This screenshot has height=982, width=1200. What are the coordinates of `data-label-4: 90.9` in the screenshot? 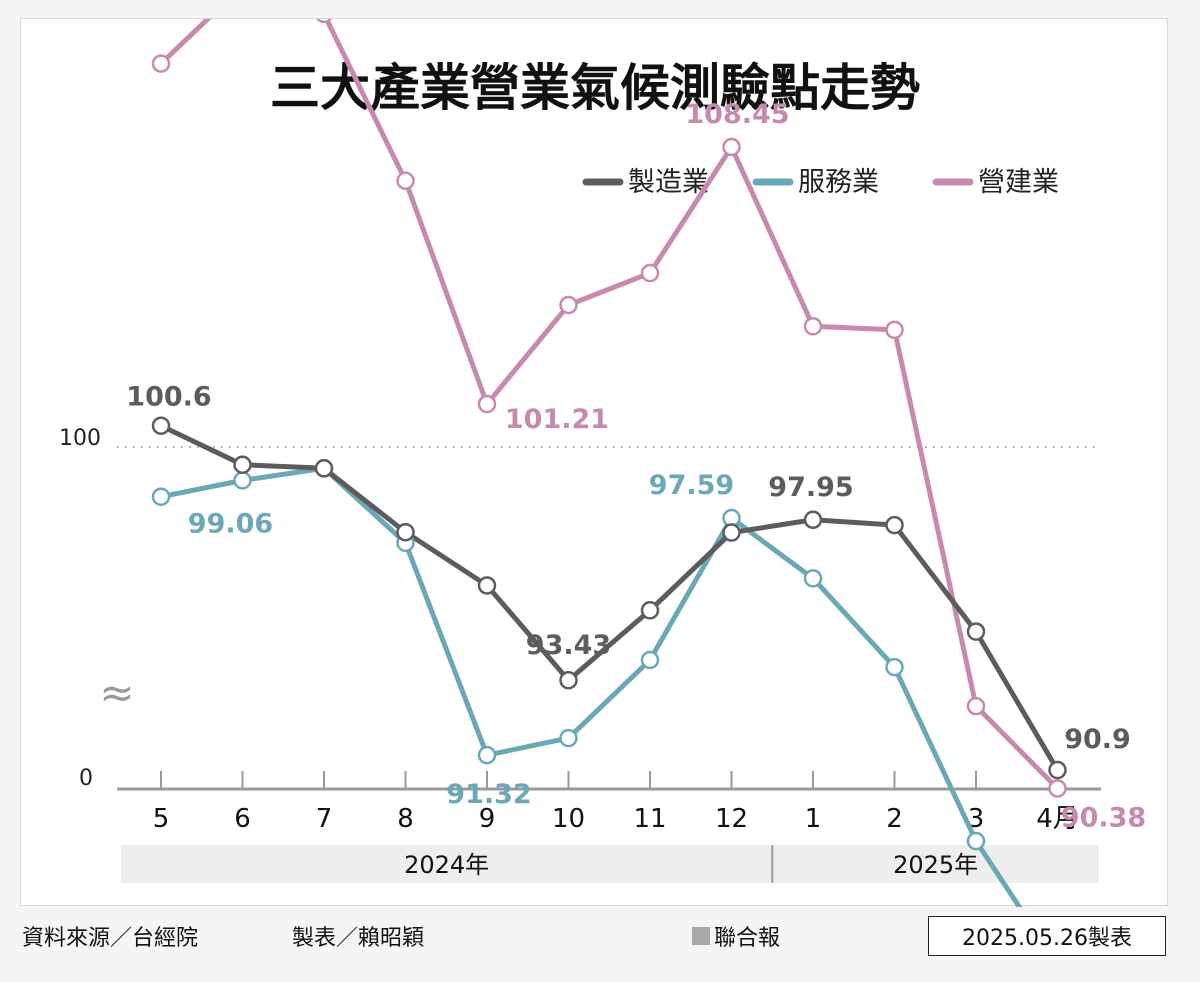 It's located at (1097, 739).